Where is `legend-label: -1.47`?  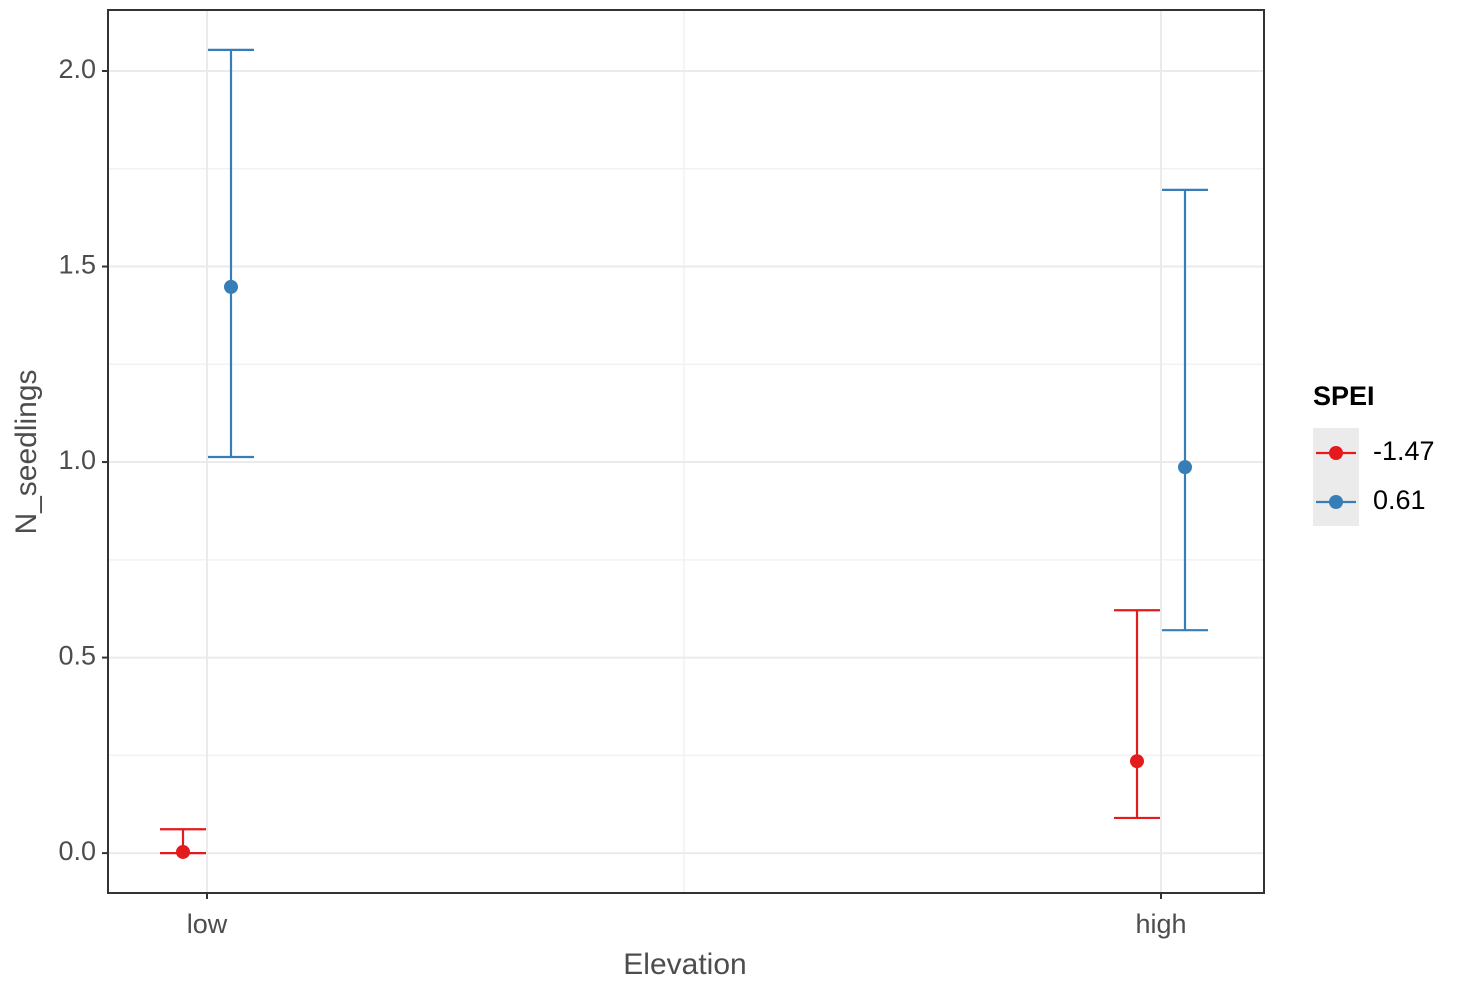 legend-label: -1.47 is located at coordinates (1404, 451).